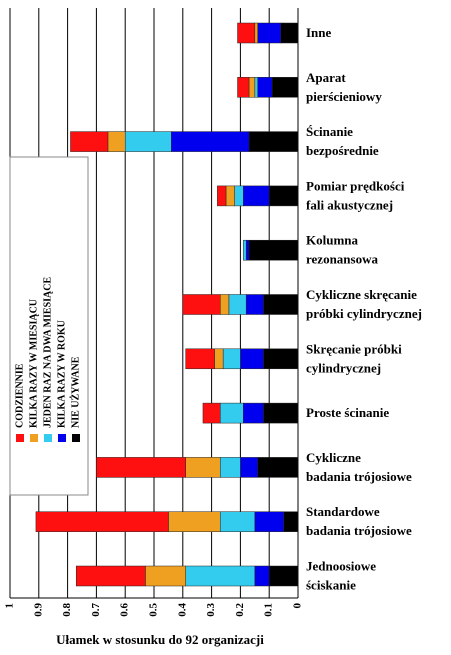 The image size is (451, 655). What do you see at coordinates (240, 610) in the screenshot?
I see `x-tick-label: 0.2` at bounding box center [240, 610].